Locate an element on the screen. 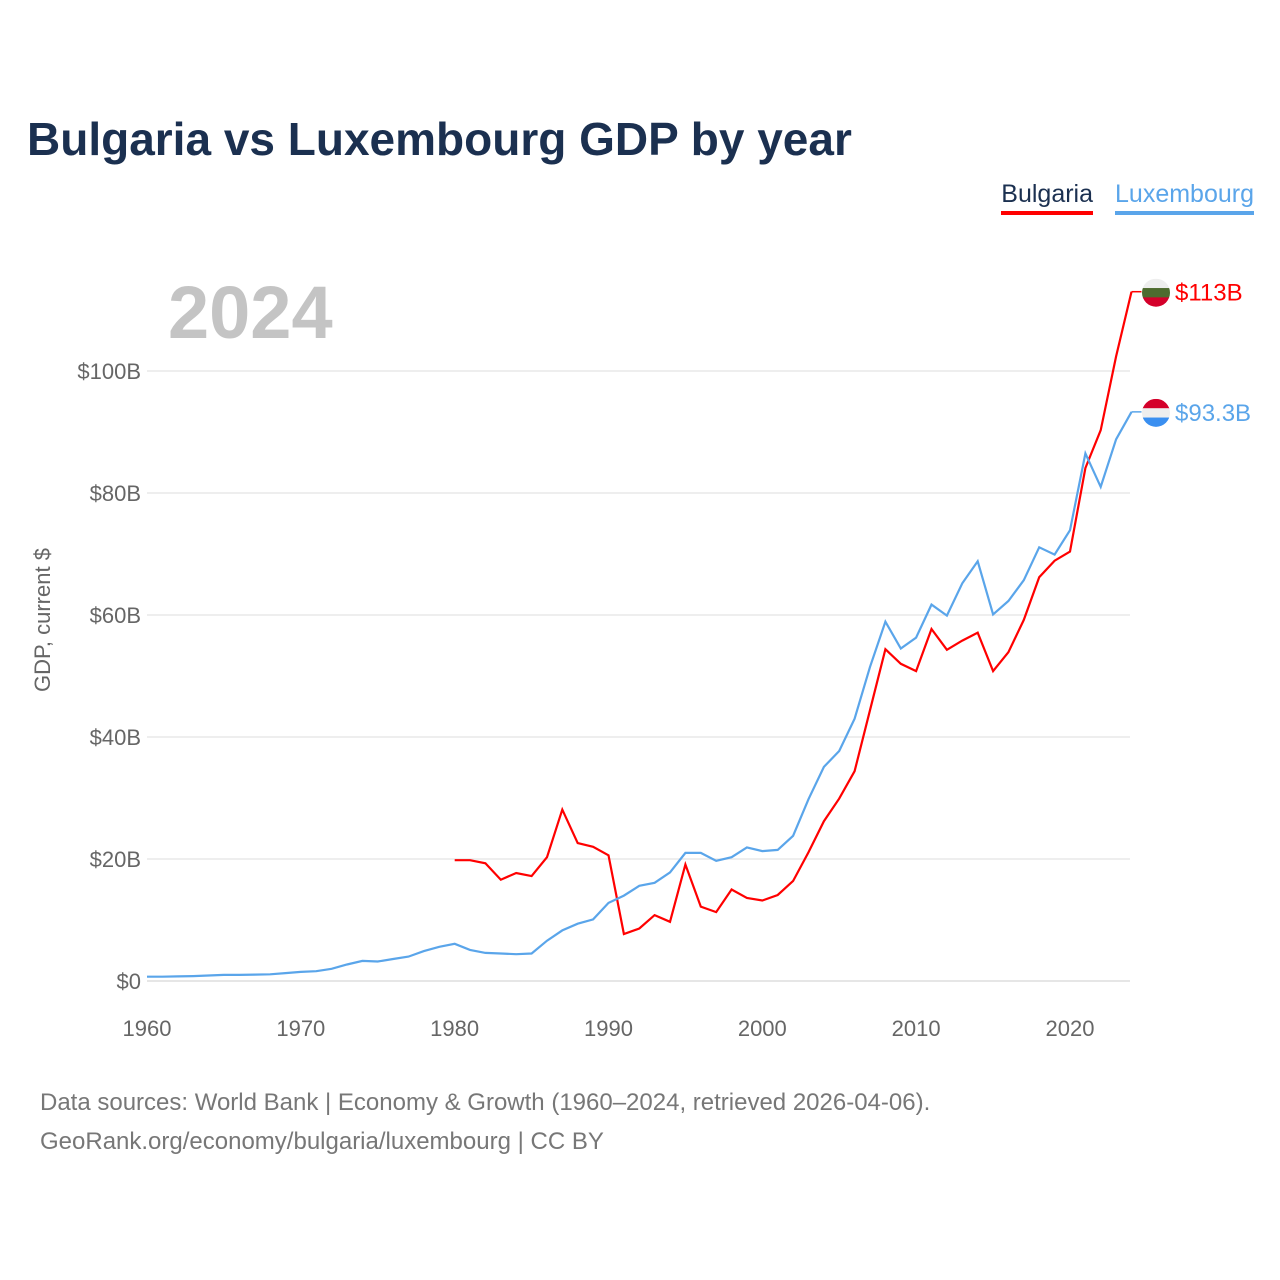  x-tick-label: 2010 is located at coordinates (916, 1028).